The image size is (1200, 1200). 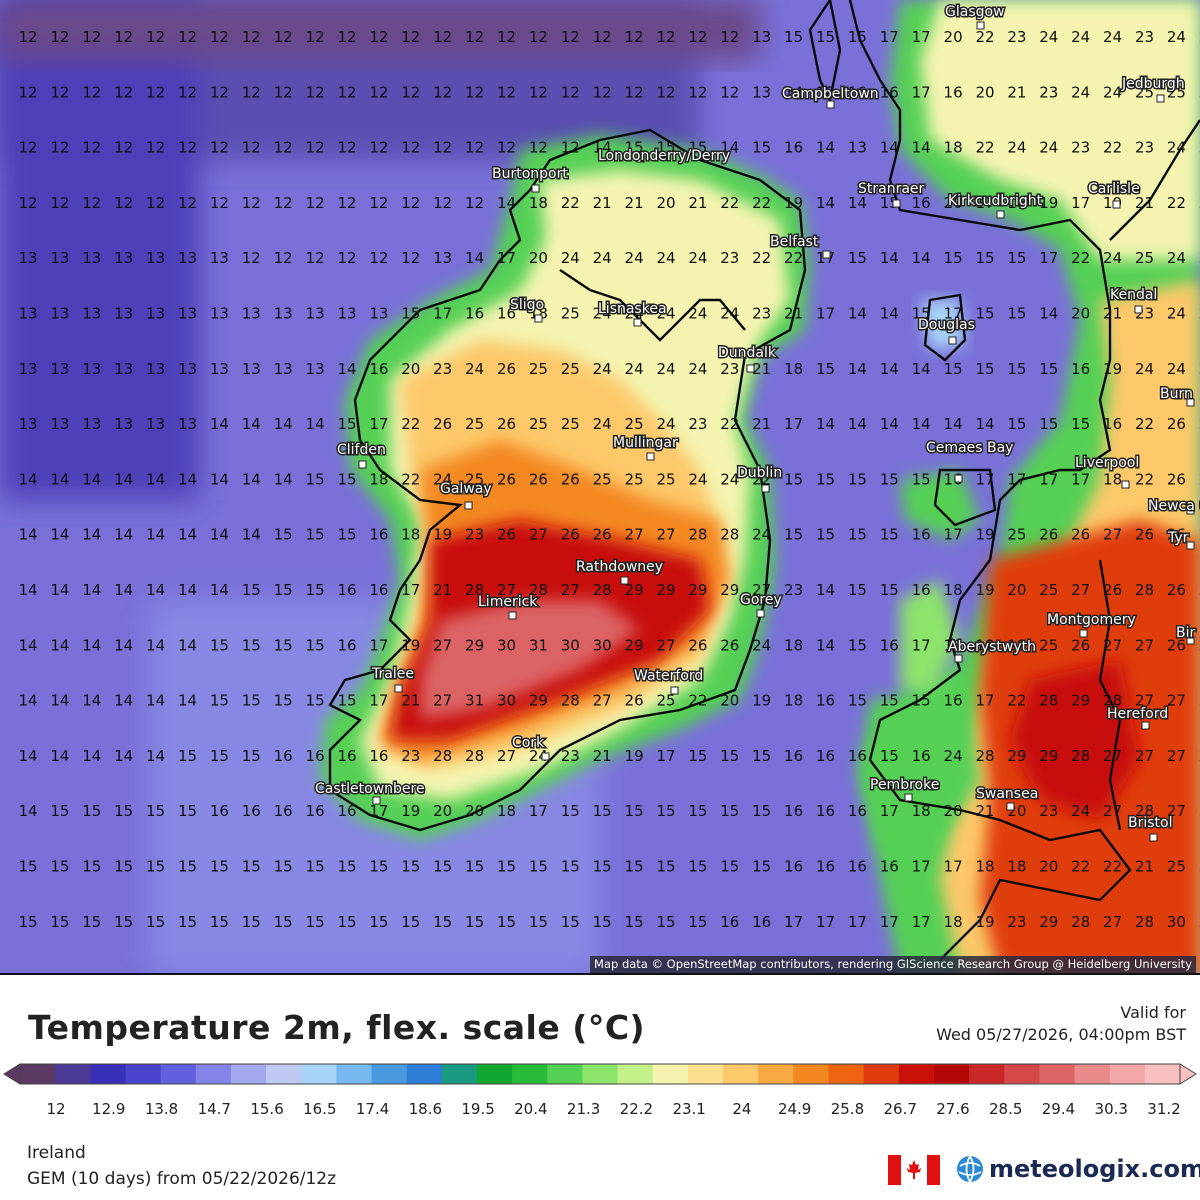 I want to click on city-label: Dundalk, so click(x=748, y=353).